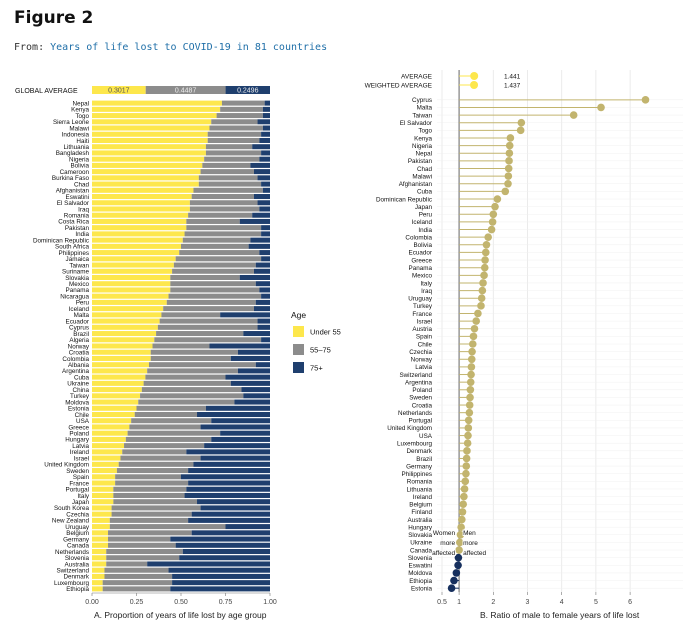 The image size is (699, 626). What do you see at coordinates (248, 91) in the screenshot?
I see `global-average-value: 0.2496` at bounding box center [248, 91].